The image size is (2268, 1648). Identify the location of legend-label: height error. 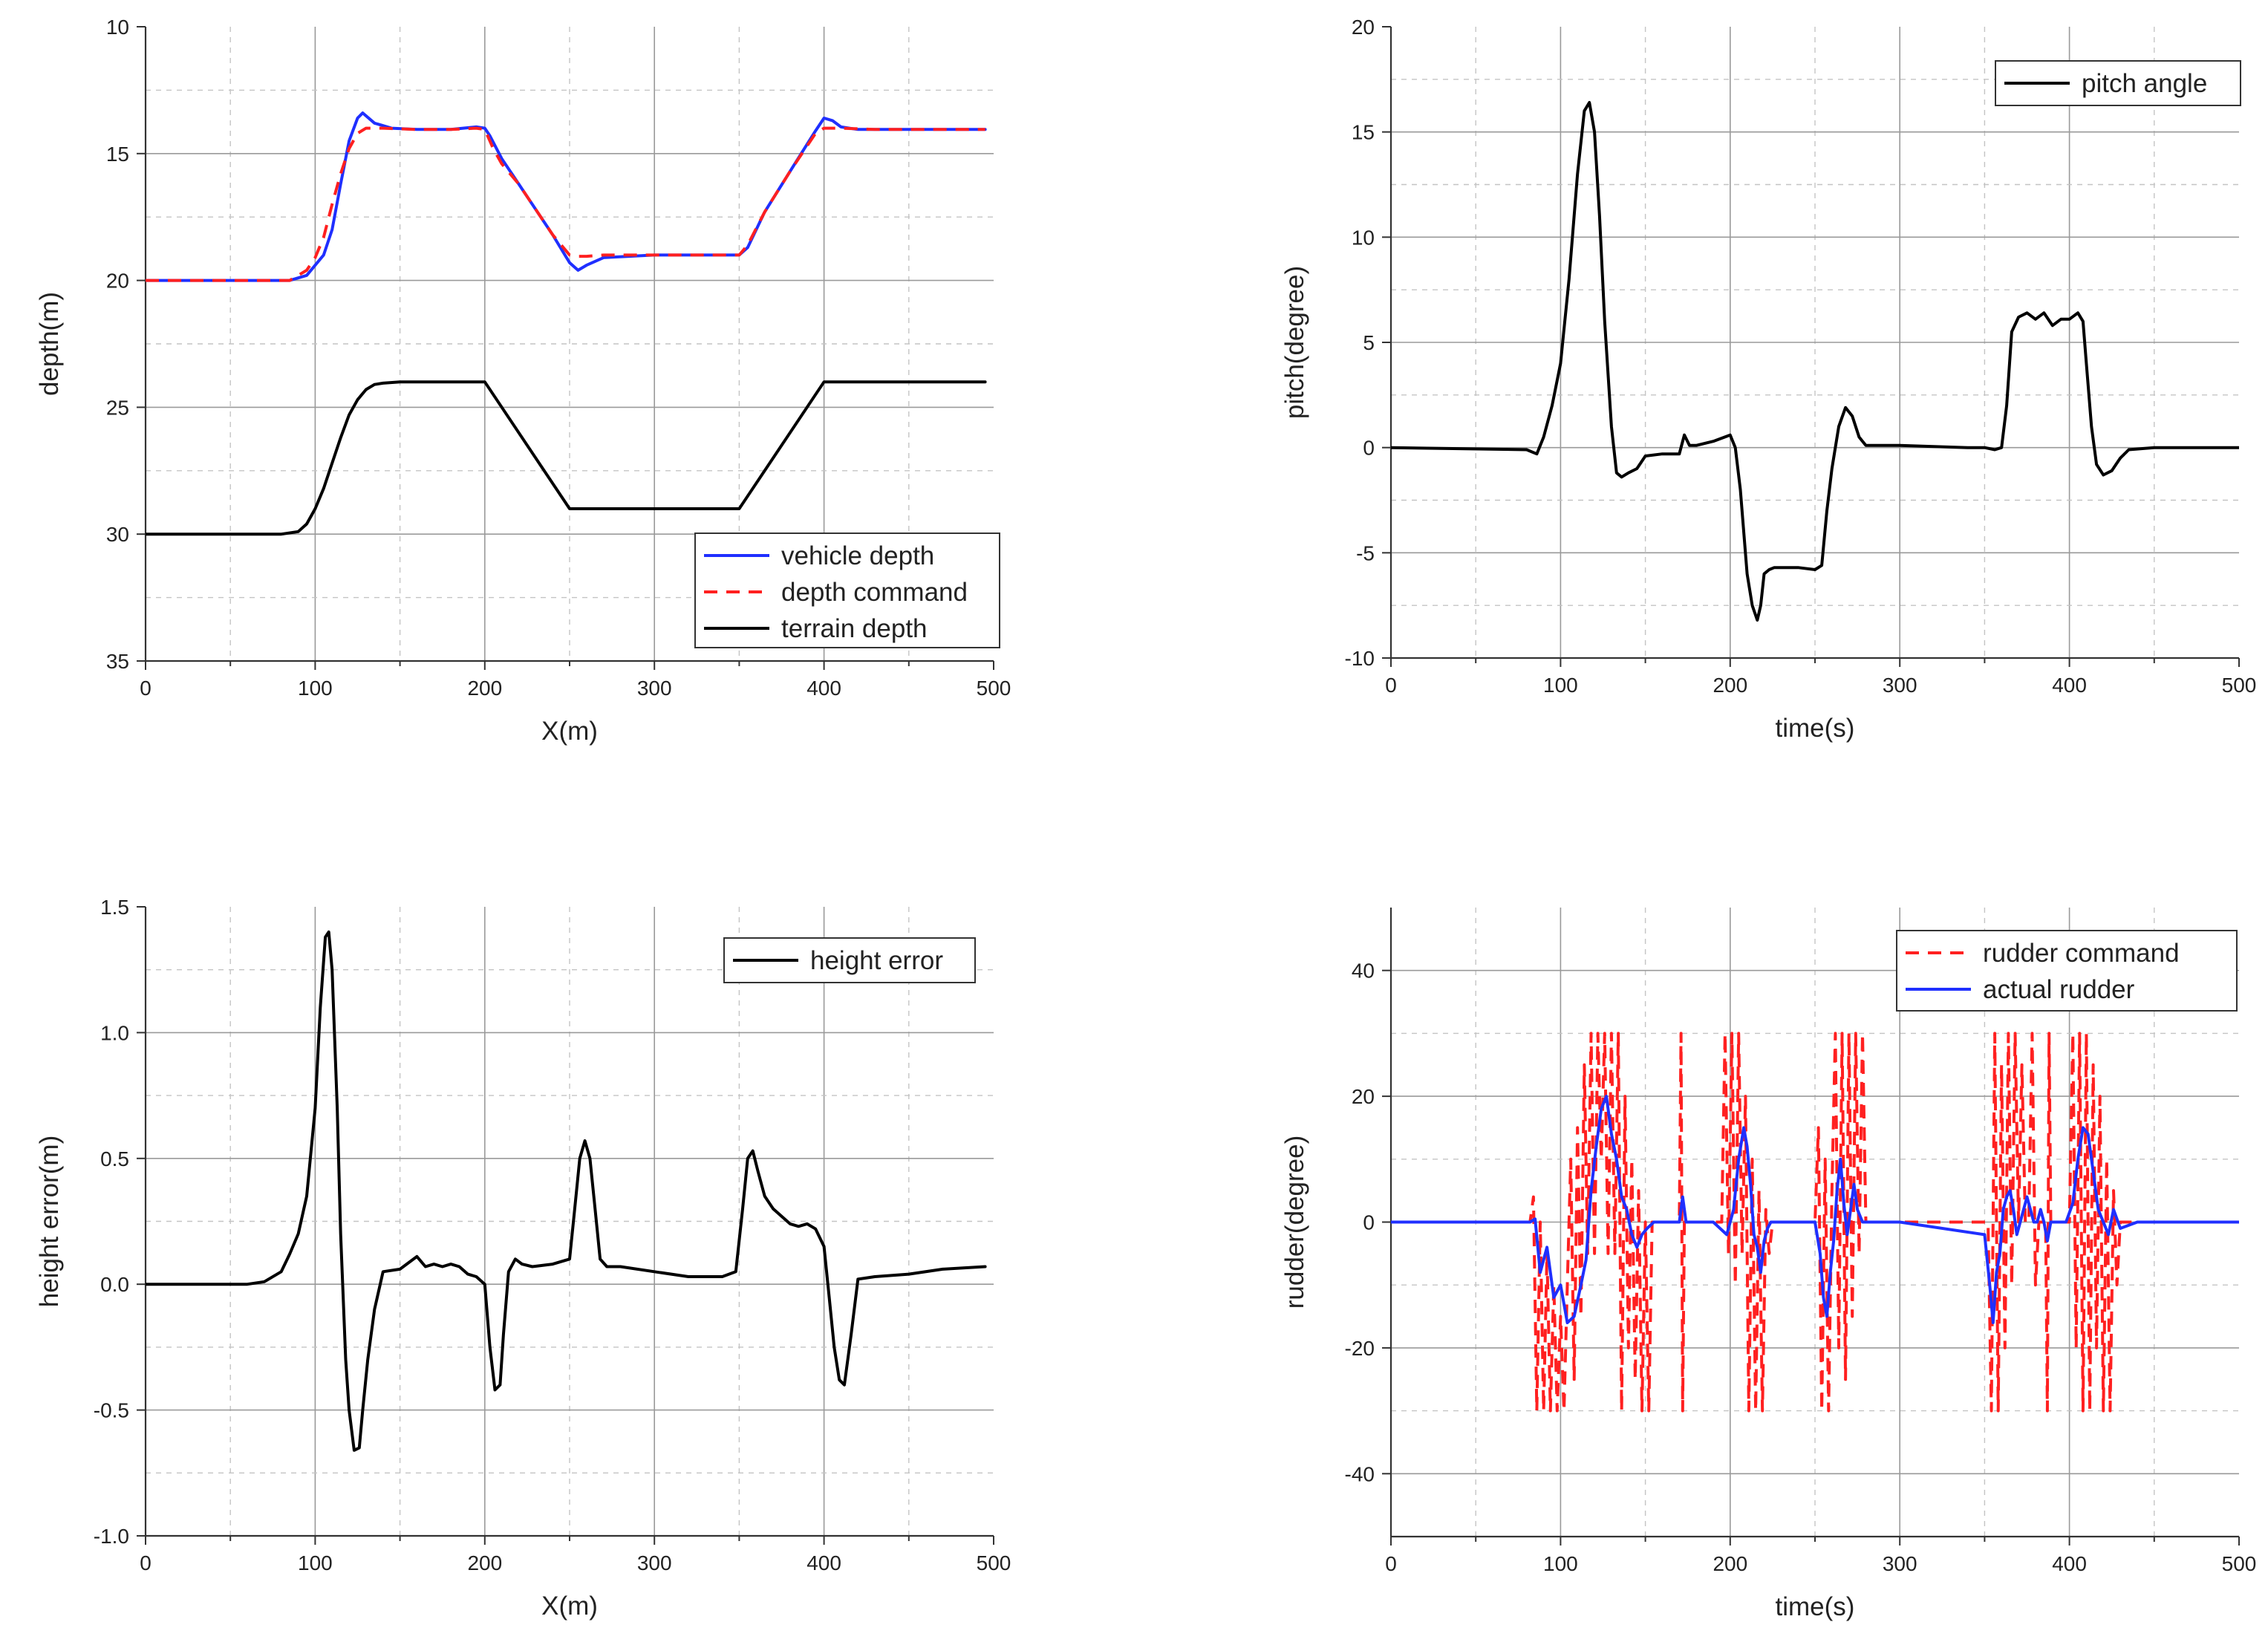
(876, 960).